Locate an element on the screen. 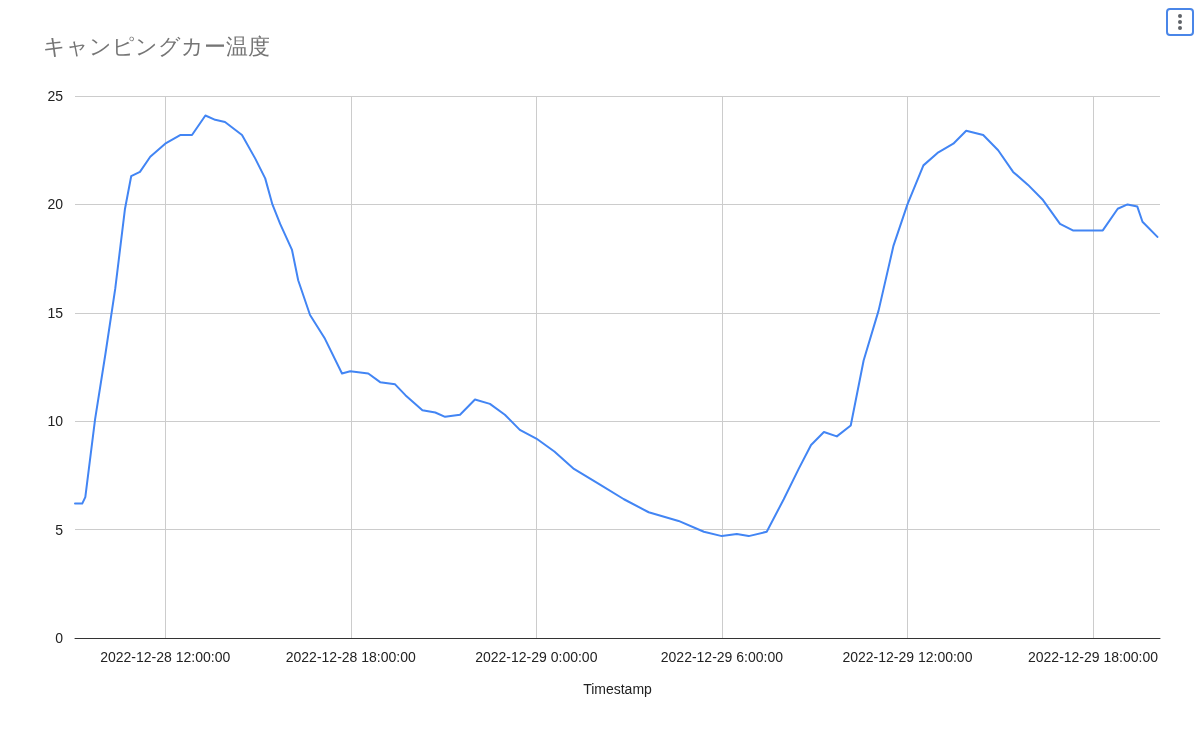 The image size is (1200, 742). chart-title: キャンピングカー温度 is located at coordinates (156, 46).